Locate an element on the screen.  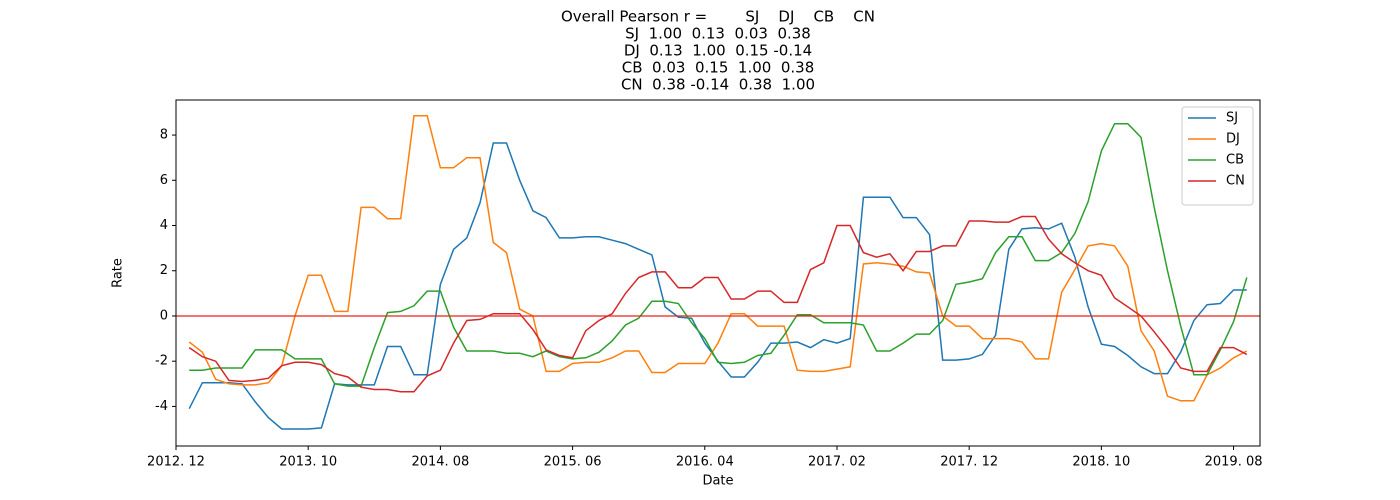
y-tick-label: -2 is located at coordinates (161, 361).